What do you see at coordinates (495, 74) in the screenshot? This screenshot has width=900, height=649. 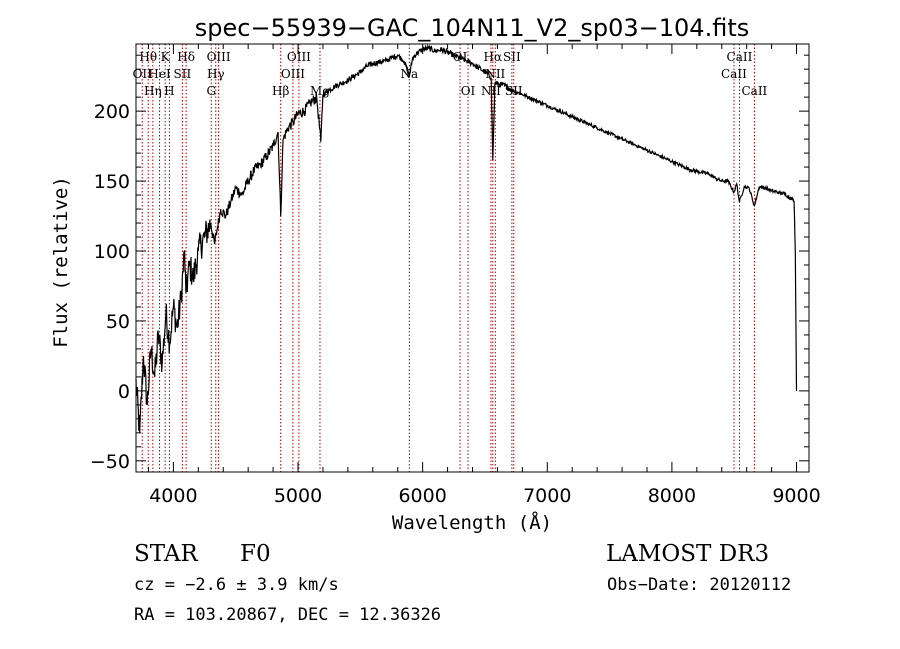 I see `line-label-20: NII` at bounding box center [495, 74].